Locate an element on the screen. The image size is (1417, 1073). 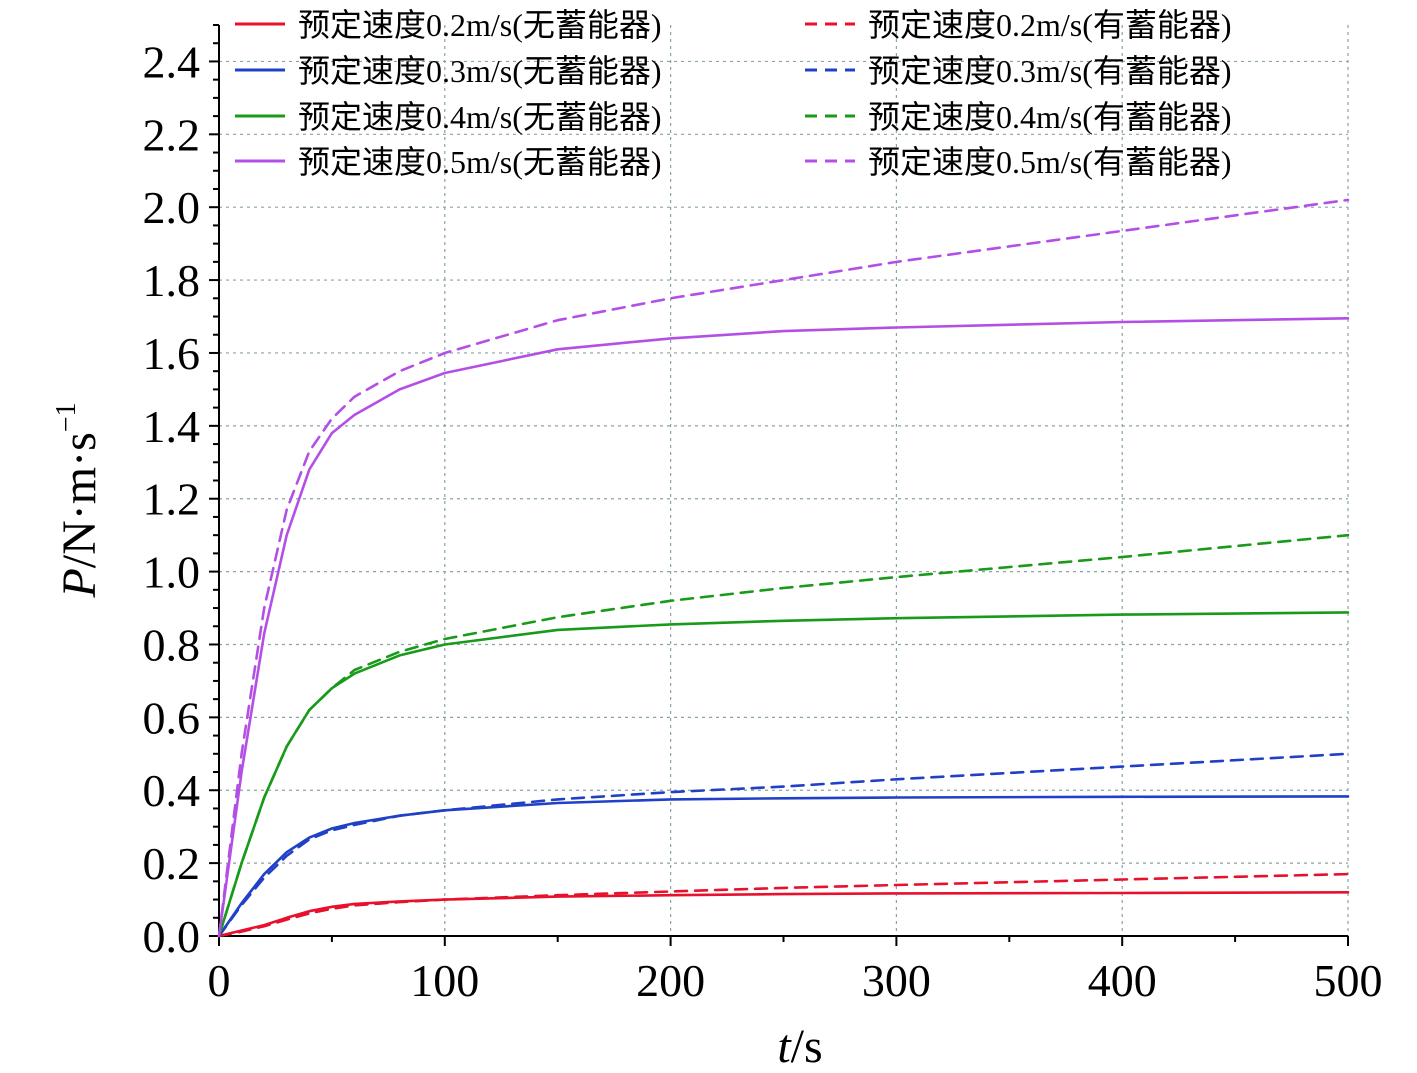
y-tick-label: 2.4 is located at coordinates (172, 61).